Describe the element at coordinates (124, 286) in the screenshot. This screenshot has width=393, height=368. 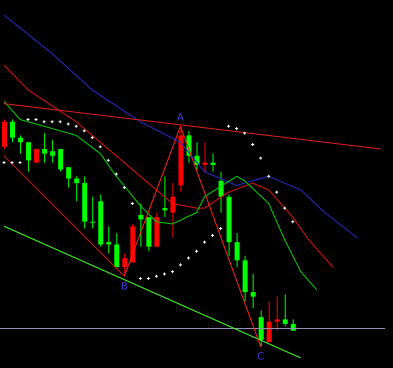
I see `annotation: B` at that location.